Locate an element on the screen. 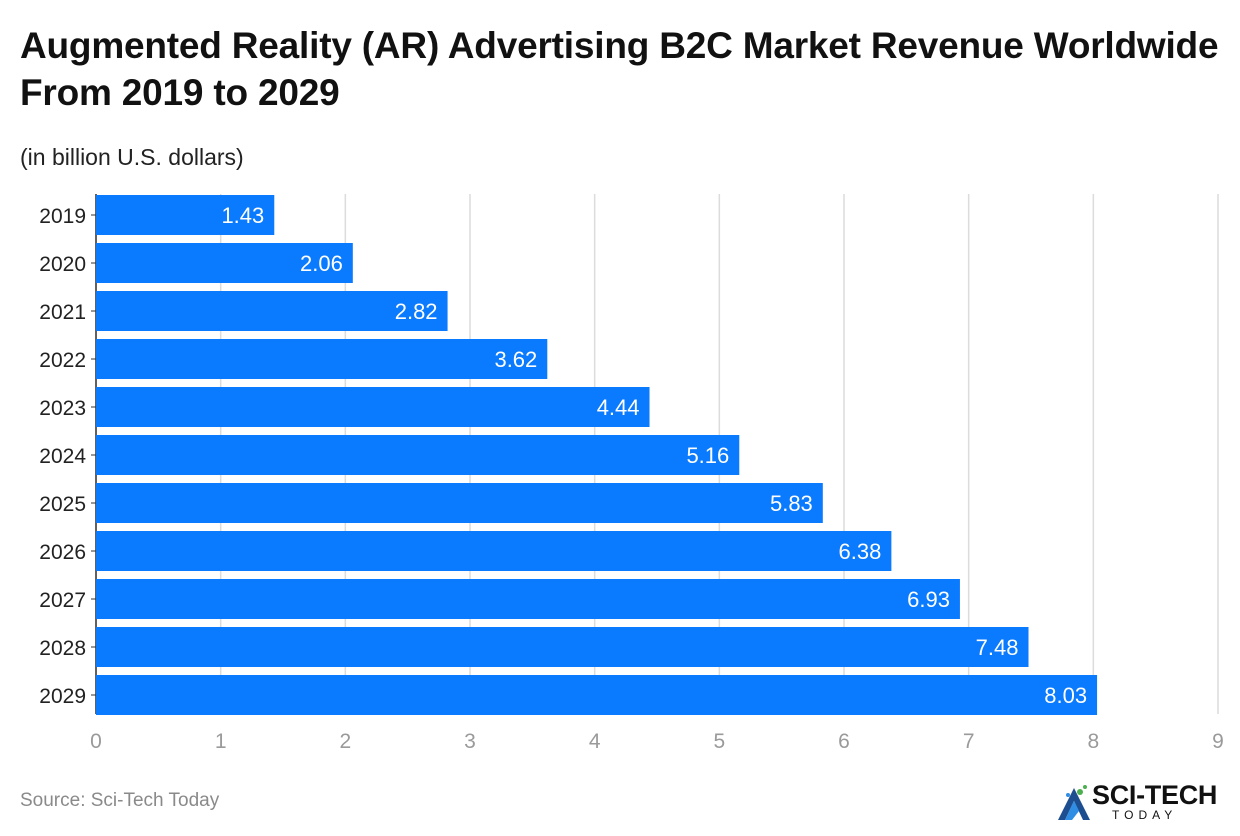 This screenshot has height=836, width=1240. x-tick-label: 0 is located at coordinates (96, 741).